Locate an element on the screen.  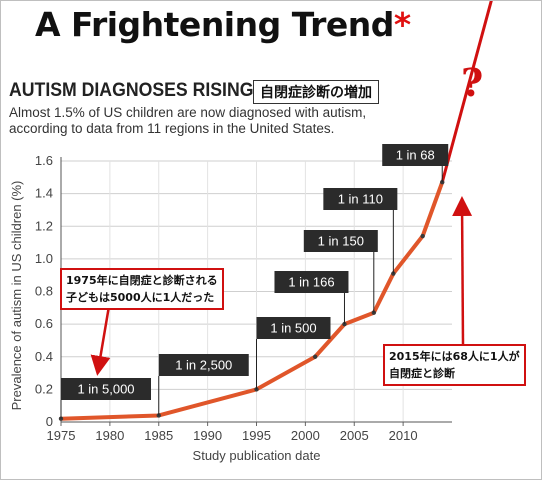
y-axis-title: Prevalence of autism in US children (%) is located at coordinates (16, 296).